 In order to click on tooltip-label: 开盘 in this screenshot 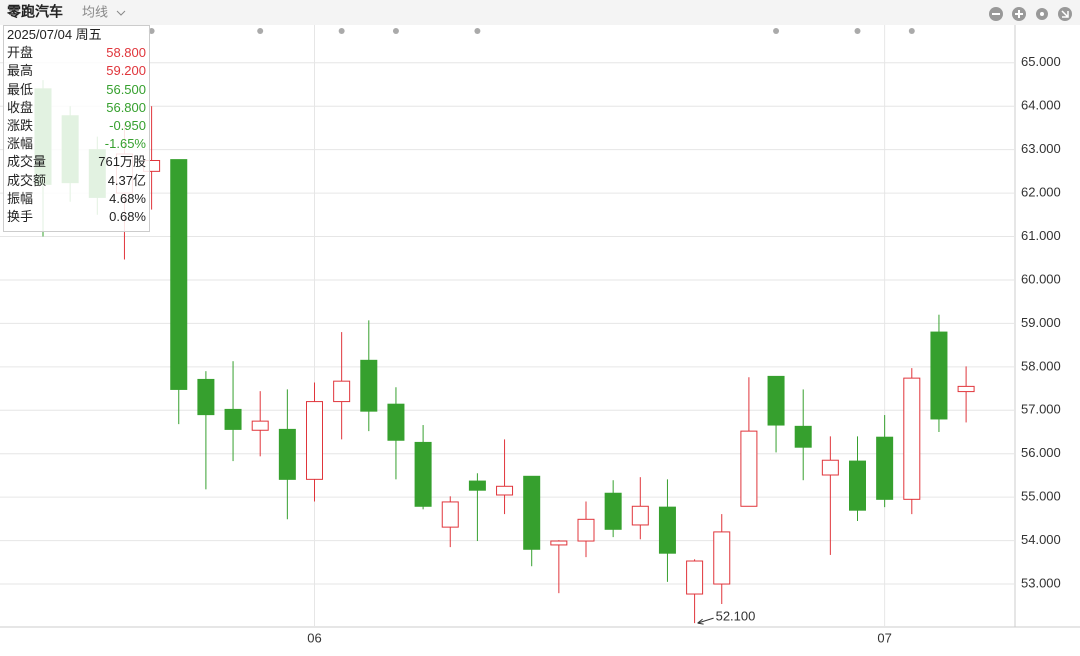, I will do `click(20, 53)`.